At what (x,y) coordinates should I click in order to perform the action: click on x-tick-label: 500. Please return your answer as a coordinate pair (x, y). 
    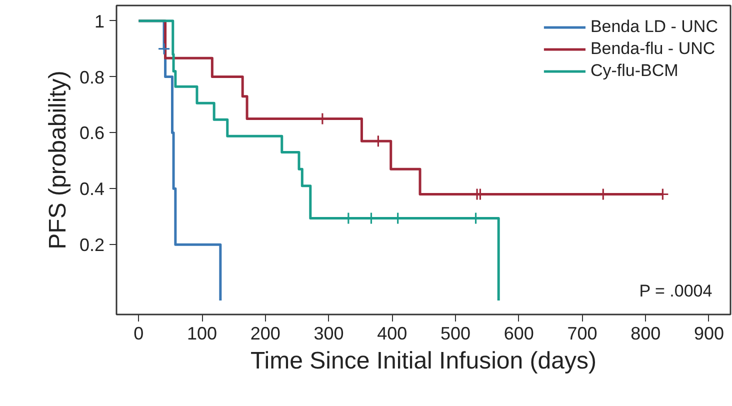
    Looking at the image, I should click on (455, 334).